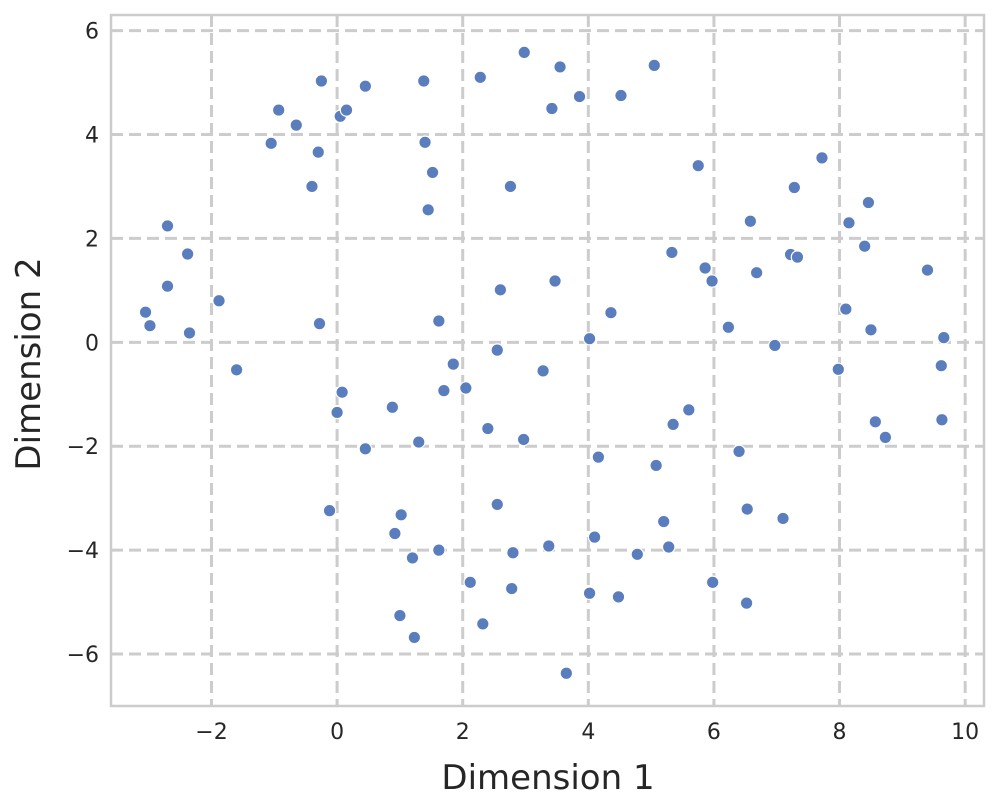 The width and height of the screenshot is (997, 811). I want to click on y-tick-label: 2, so click(92, 239).